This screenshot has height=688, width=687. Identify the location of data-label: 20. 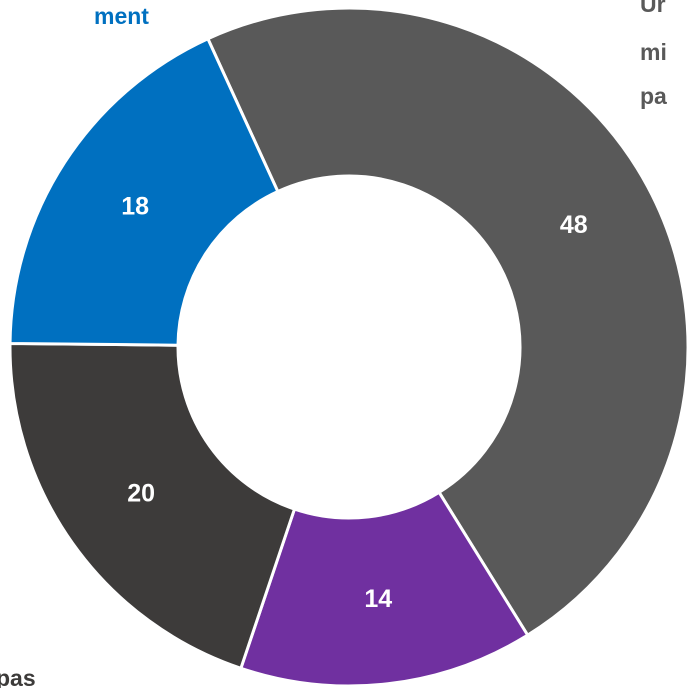
(141, 493).